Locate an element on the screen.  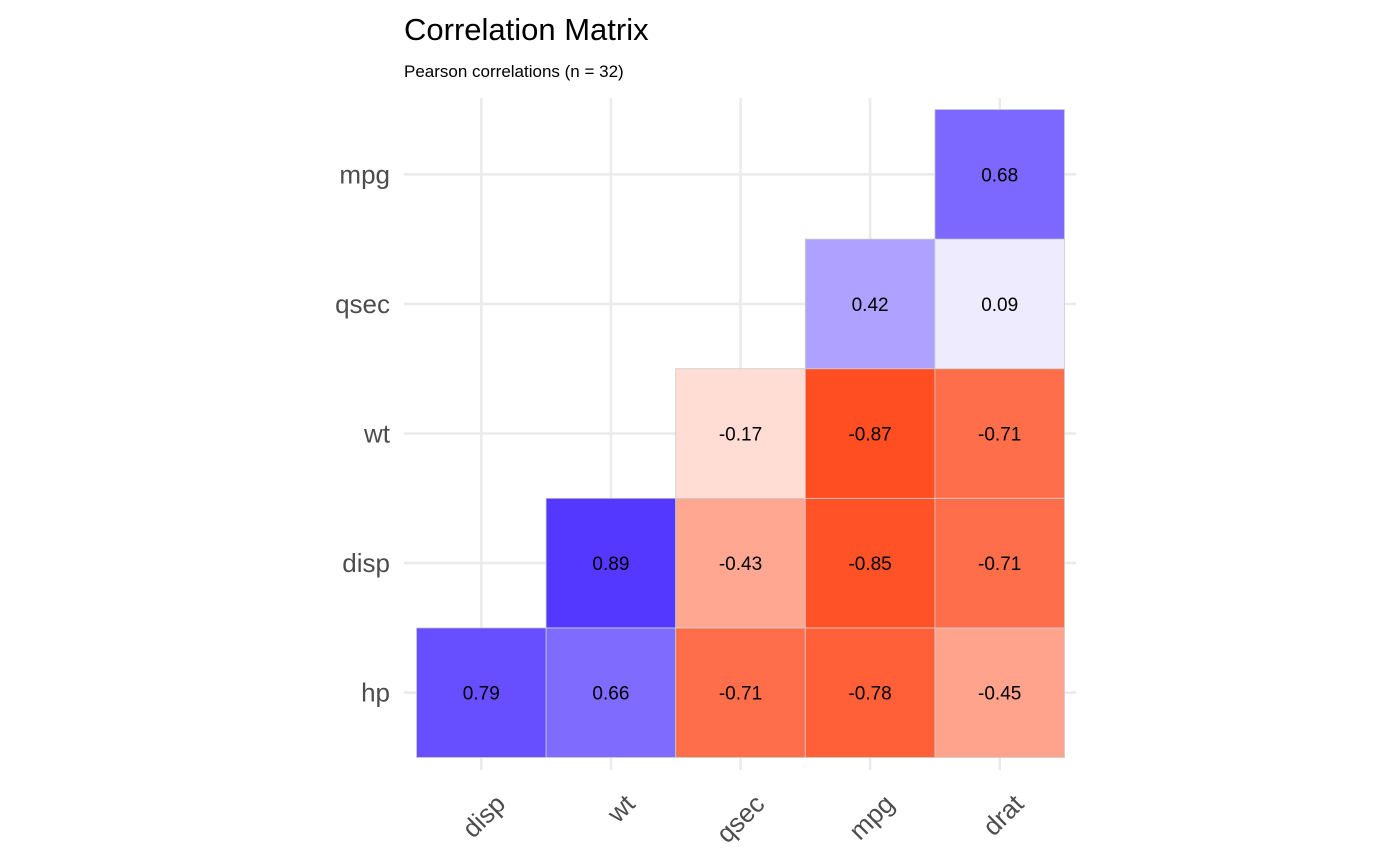
y-tick-label: qsec is located at coordinates (362, 304).